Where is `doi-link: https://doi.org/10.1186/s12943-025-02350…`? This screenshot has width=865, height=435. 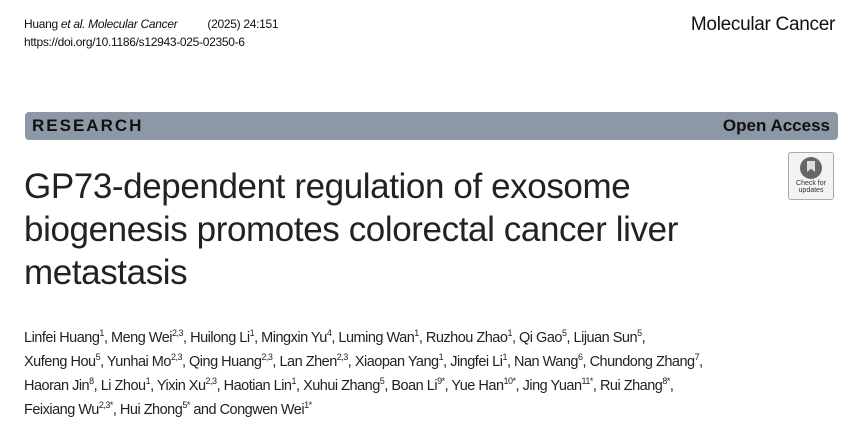 doi-link: https://doi.org/10.1186/s12943-025-02350… is located at coordinates (134, 42).